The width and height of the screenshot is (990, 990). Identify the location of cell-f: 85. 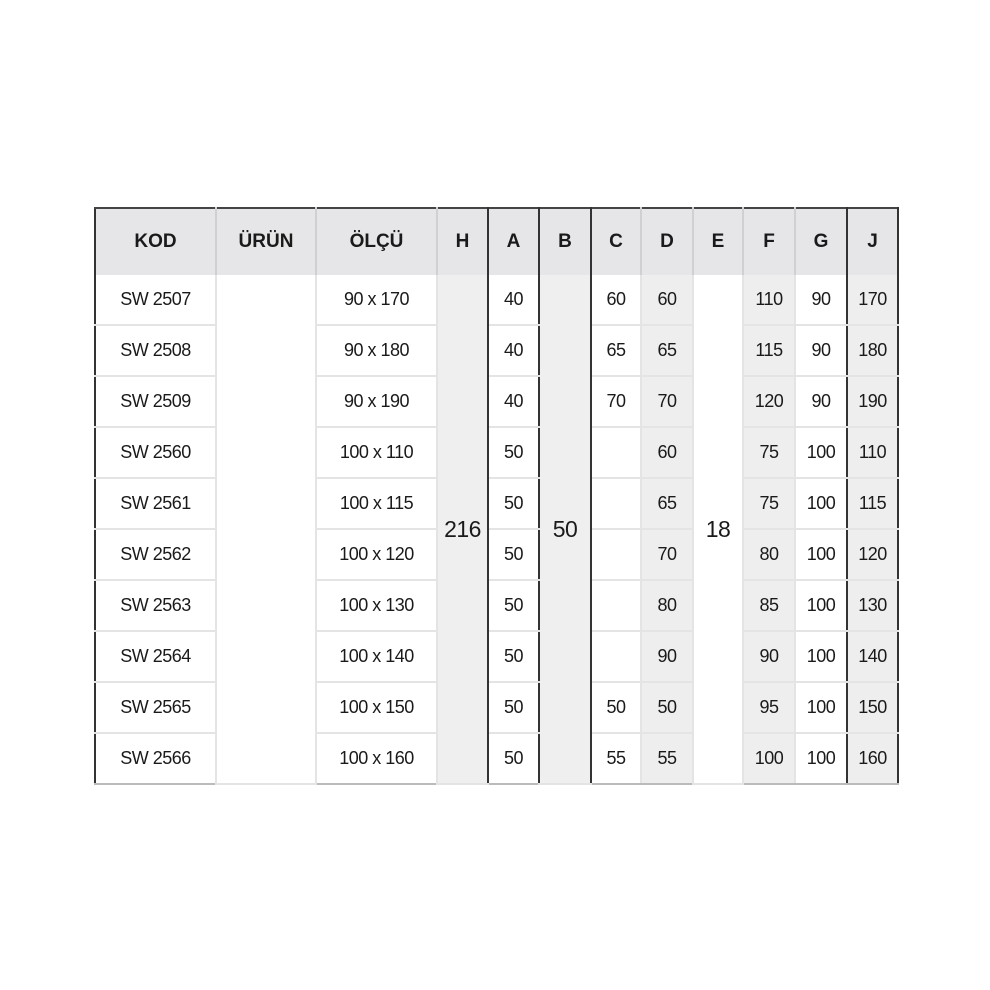
(769, 606).